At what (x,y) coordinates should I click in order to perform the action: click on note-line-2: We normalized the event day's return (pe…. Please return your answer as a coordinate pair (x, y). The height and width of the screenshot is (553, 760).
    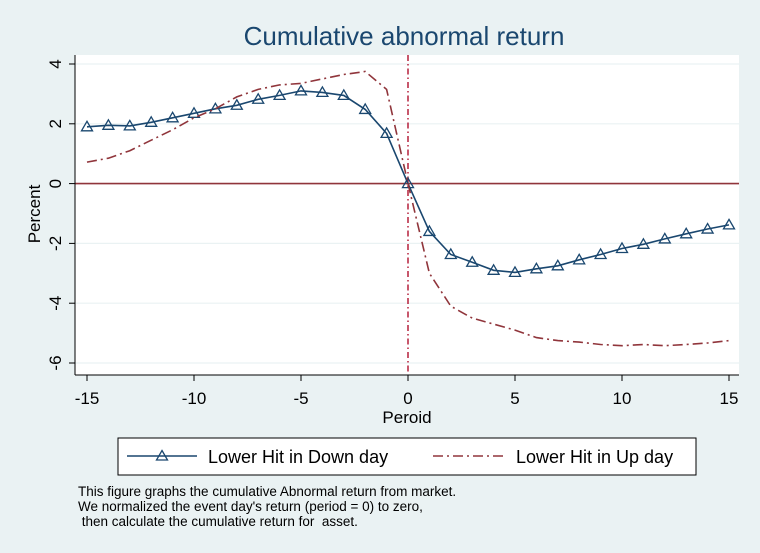
    Looking at the image, I should click on (250, 506).